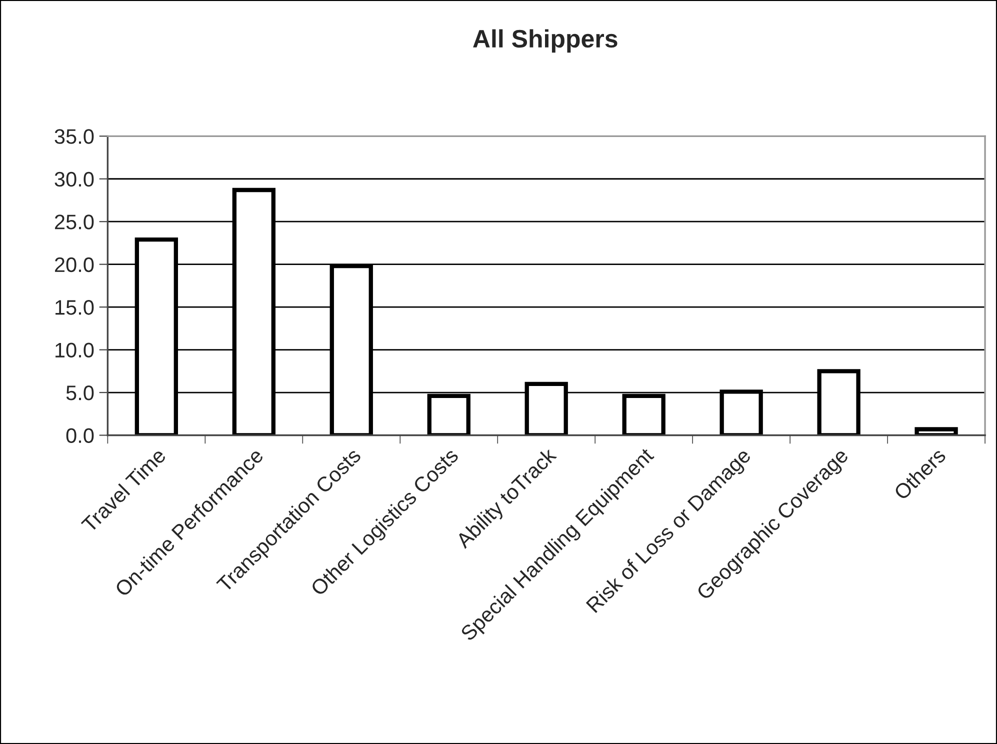 Image resolution: width=997 pixels, height=744 pixels. What do you see at coordinates (74, 136) in the screenshot?
I see `y-tick-label: 35.0` at bounding box center [74, 136].